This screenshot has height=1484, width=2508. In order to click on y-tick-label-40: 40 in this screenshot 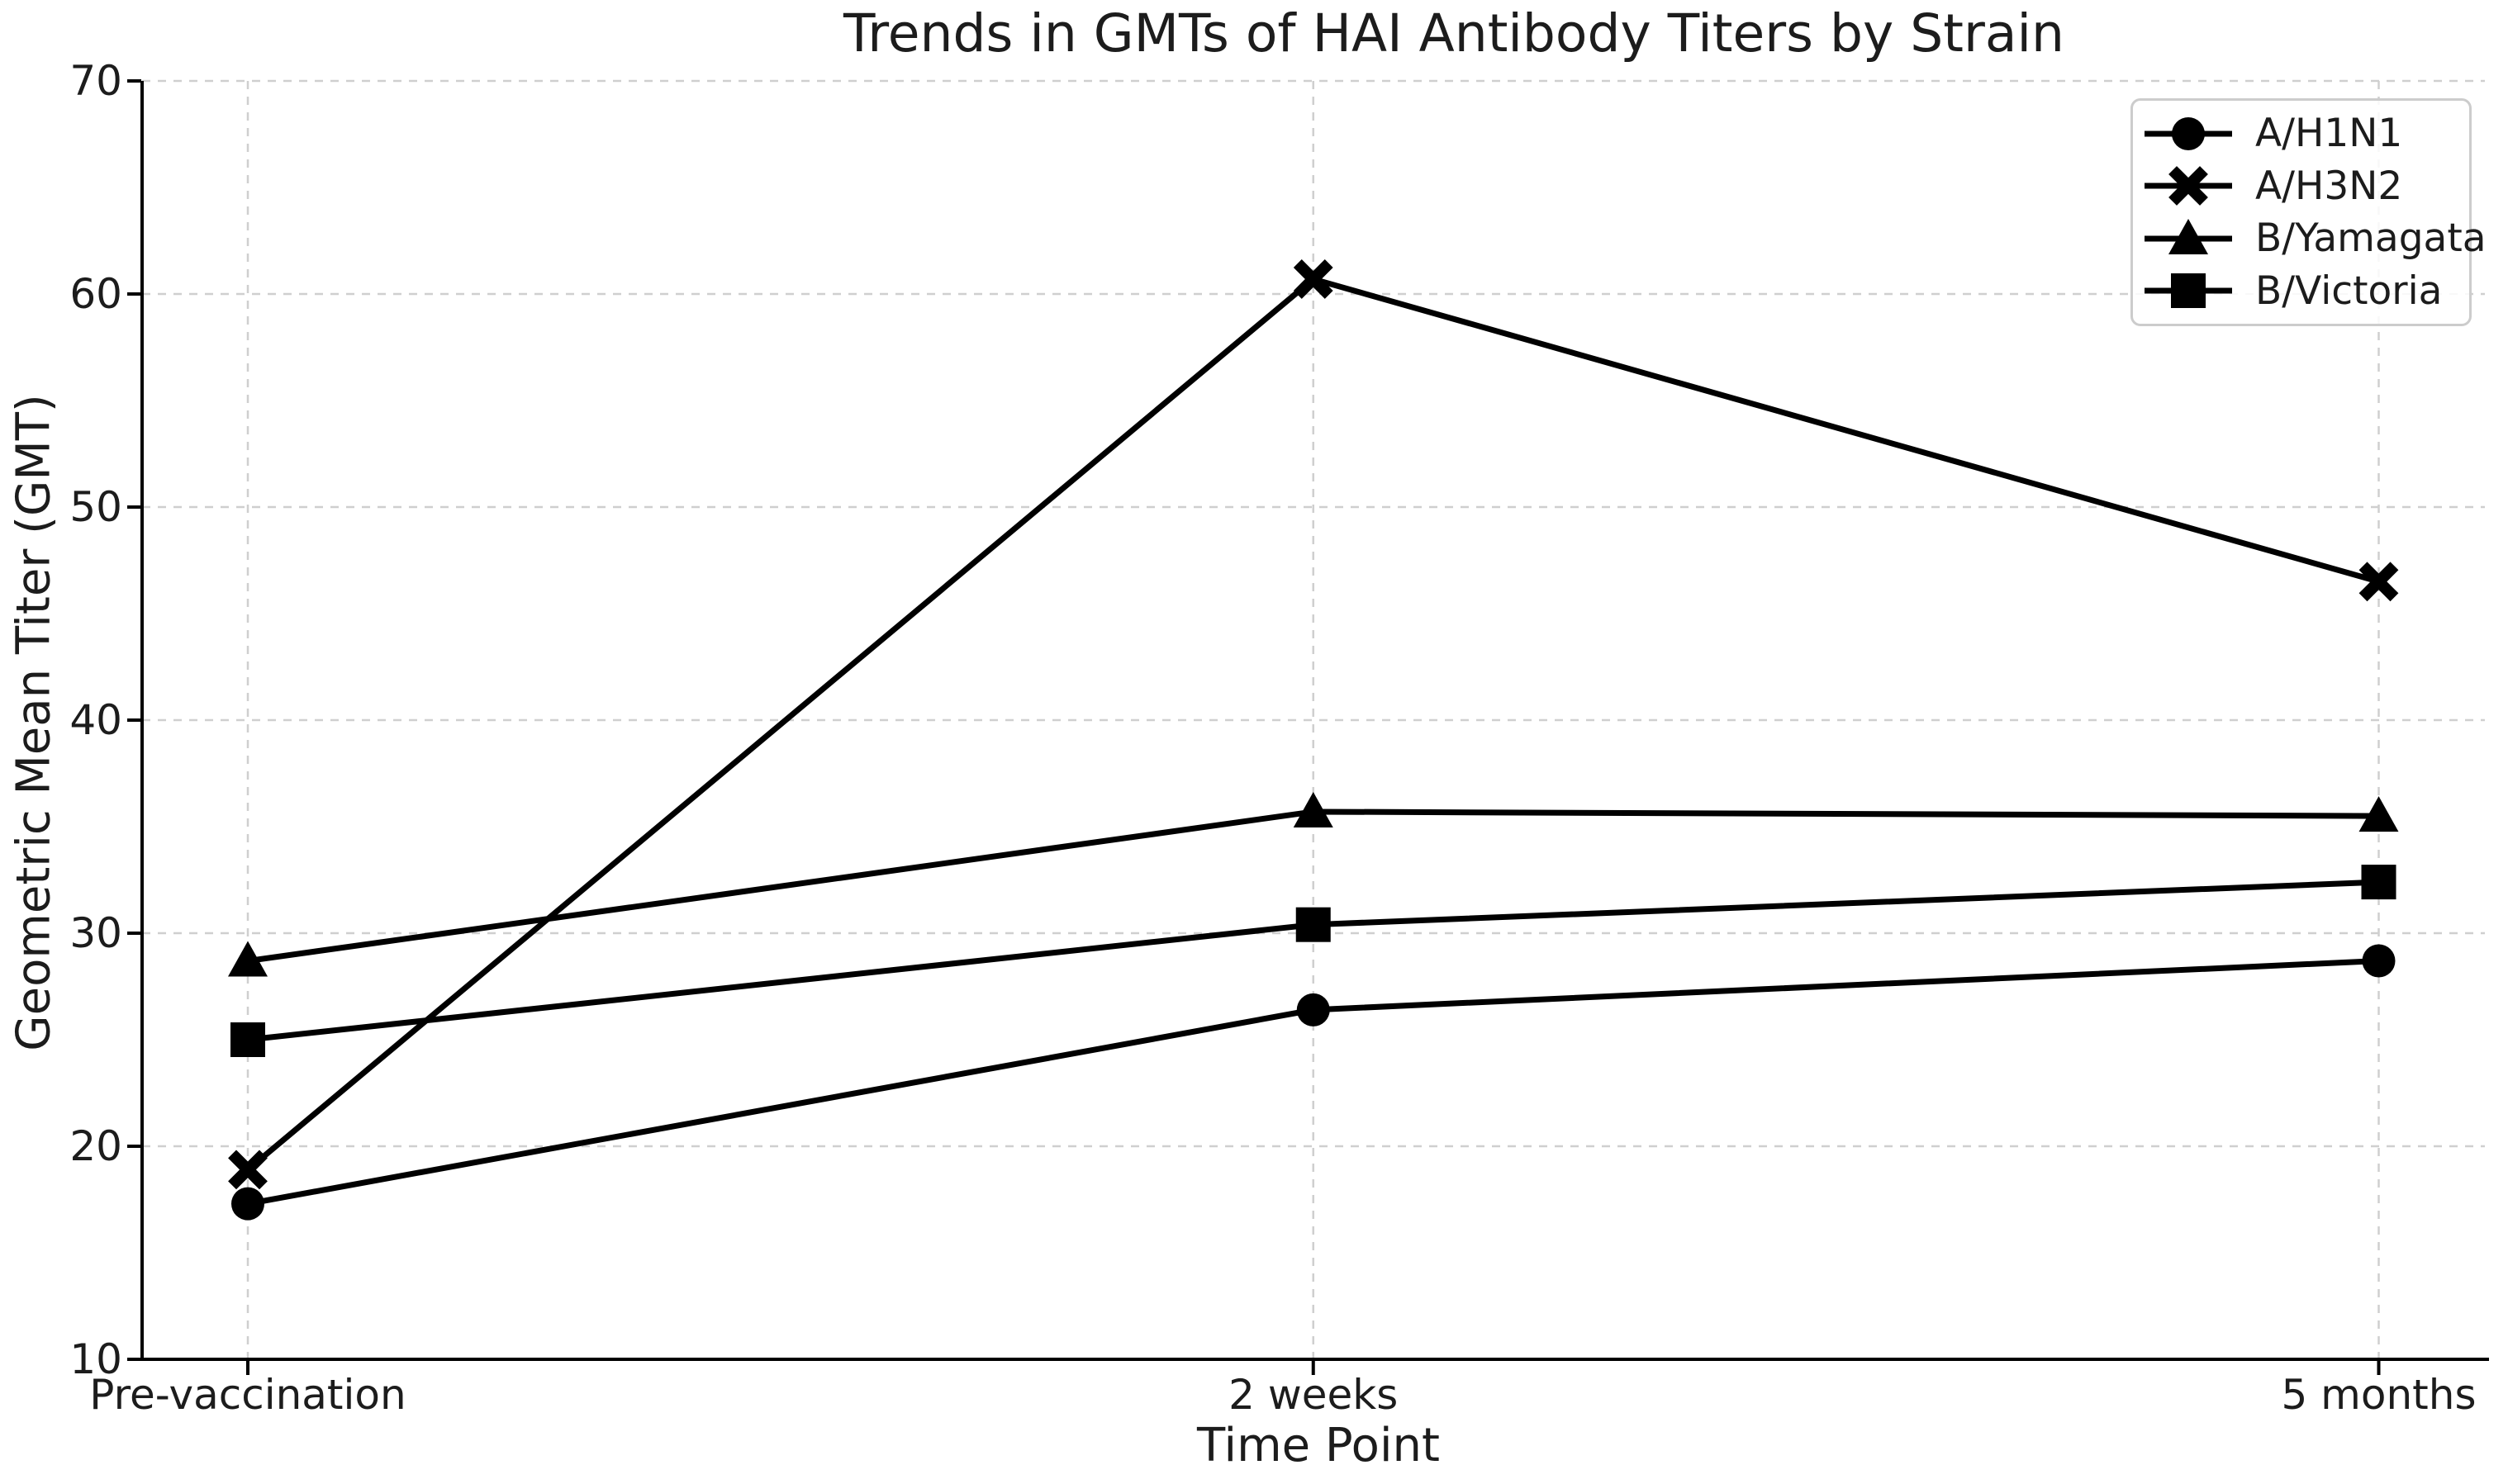, I will do `click(95, 720)`.